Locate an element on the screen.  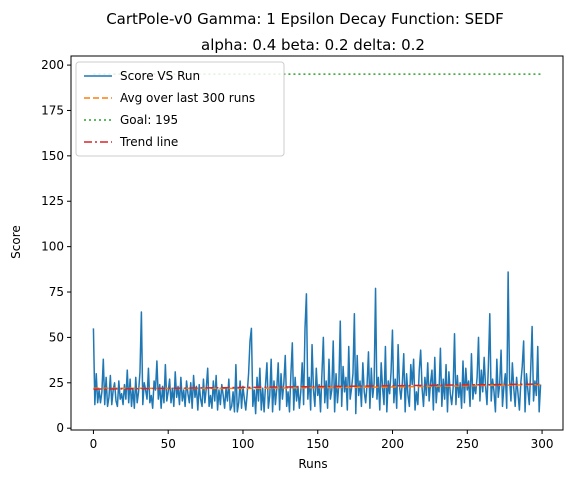
y-tick-label: 0 is located at coordinates (60, 428).